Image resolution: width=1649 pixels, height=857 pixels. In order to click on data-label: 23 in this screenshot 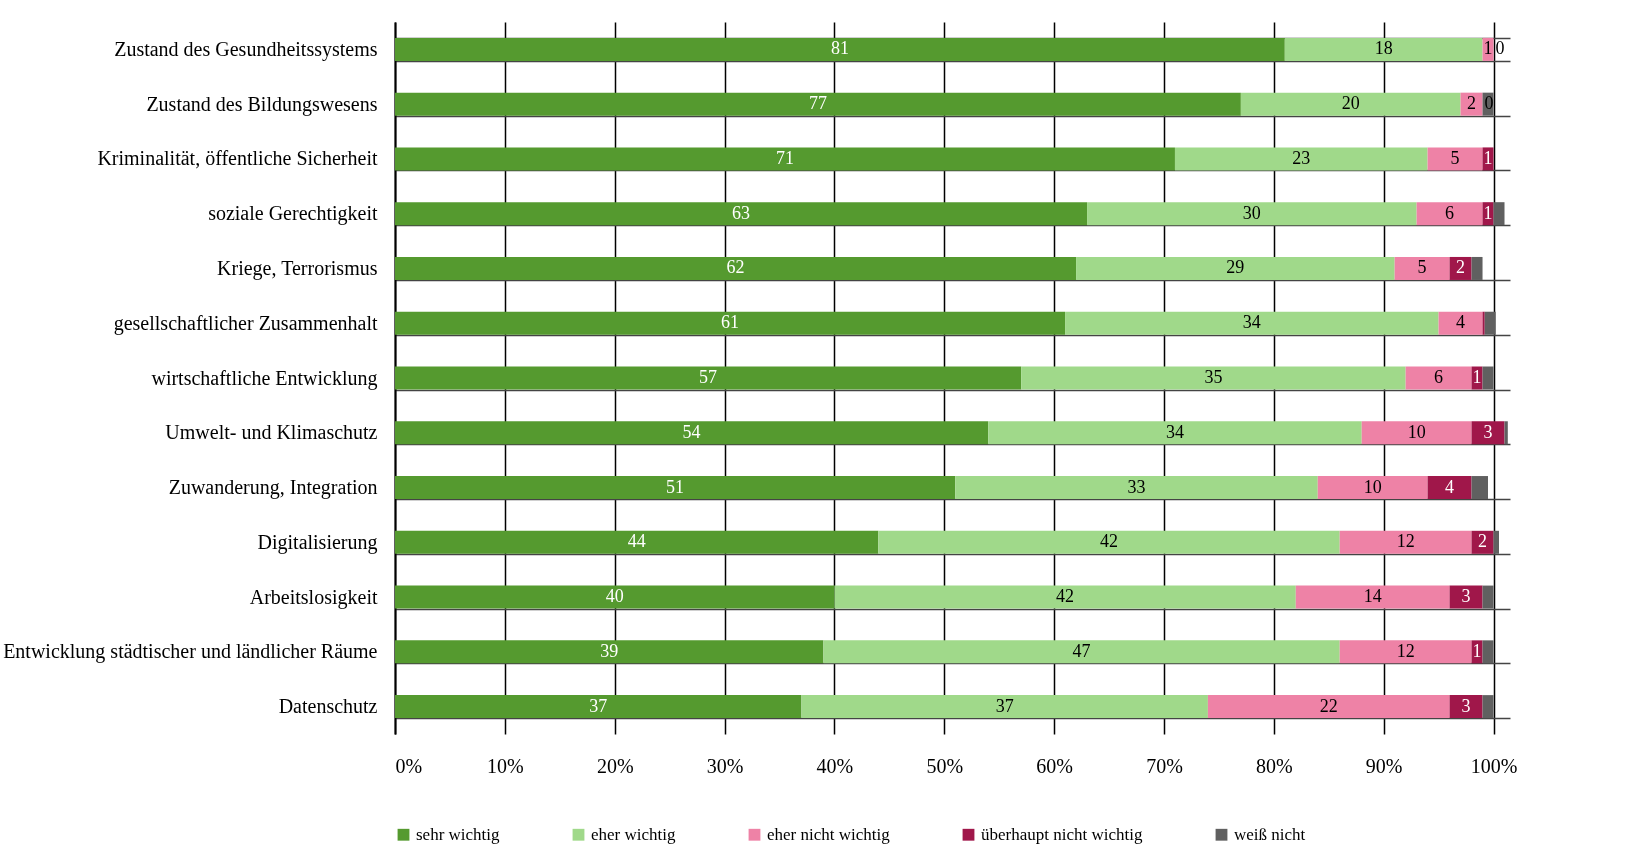, I will do `click(1301, 157)`.